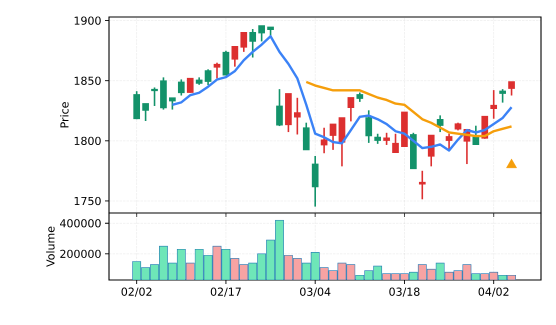 The height and width of the screenshot is (325, 556). I want to click on y-axis-title: Price, so click(64, 115).